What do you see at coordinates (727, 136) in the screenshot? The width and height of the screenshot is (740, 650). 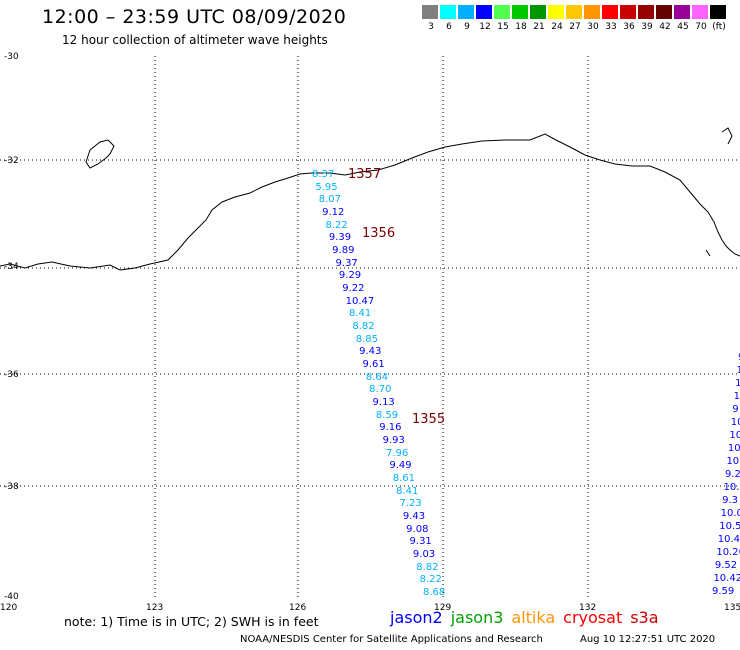 I see `coast-fragment-east` at bounding box center [727, 136].